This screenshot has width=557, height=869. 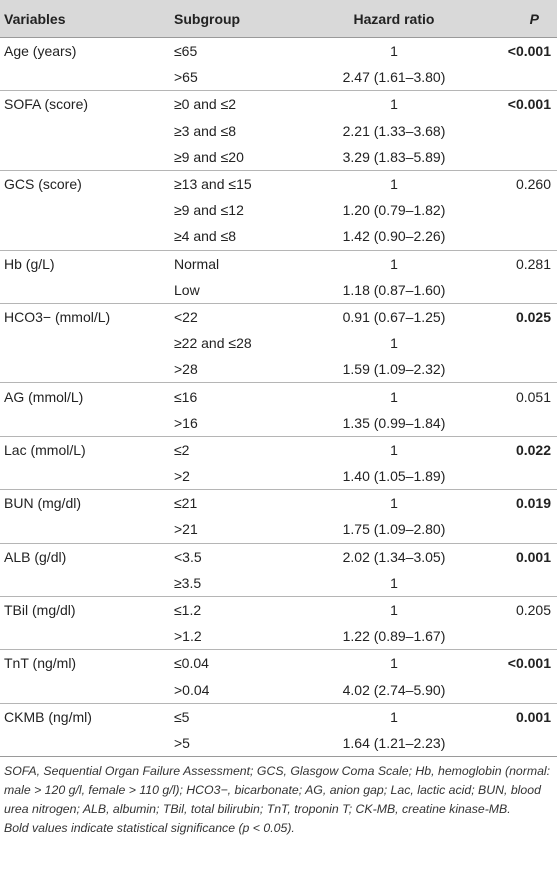 I want to click on cell-subgroup: <3.5, so click(x=244, y=556).